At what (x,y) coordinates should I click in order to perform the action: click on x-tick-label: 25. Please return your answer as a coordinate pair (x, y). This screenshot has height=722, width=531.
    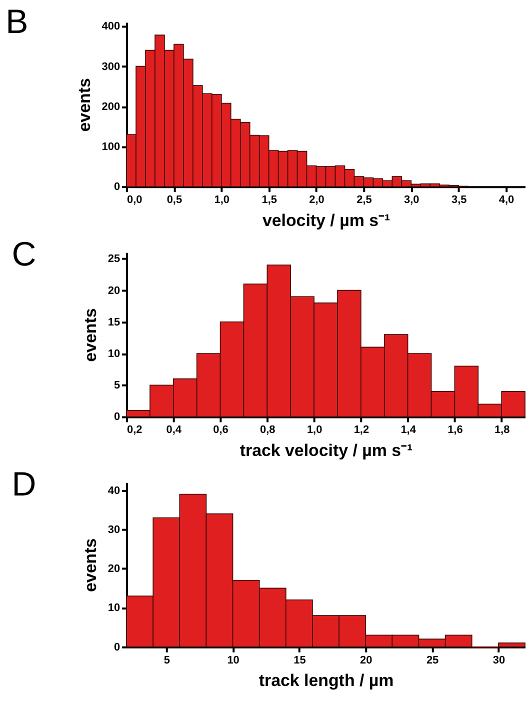
    Looking at the image, I should click on (432, 660).